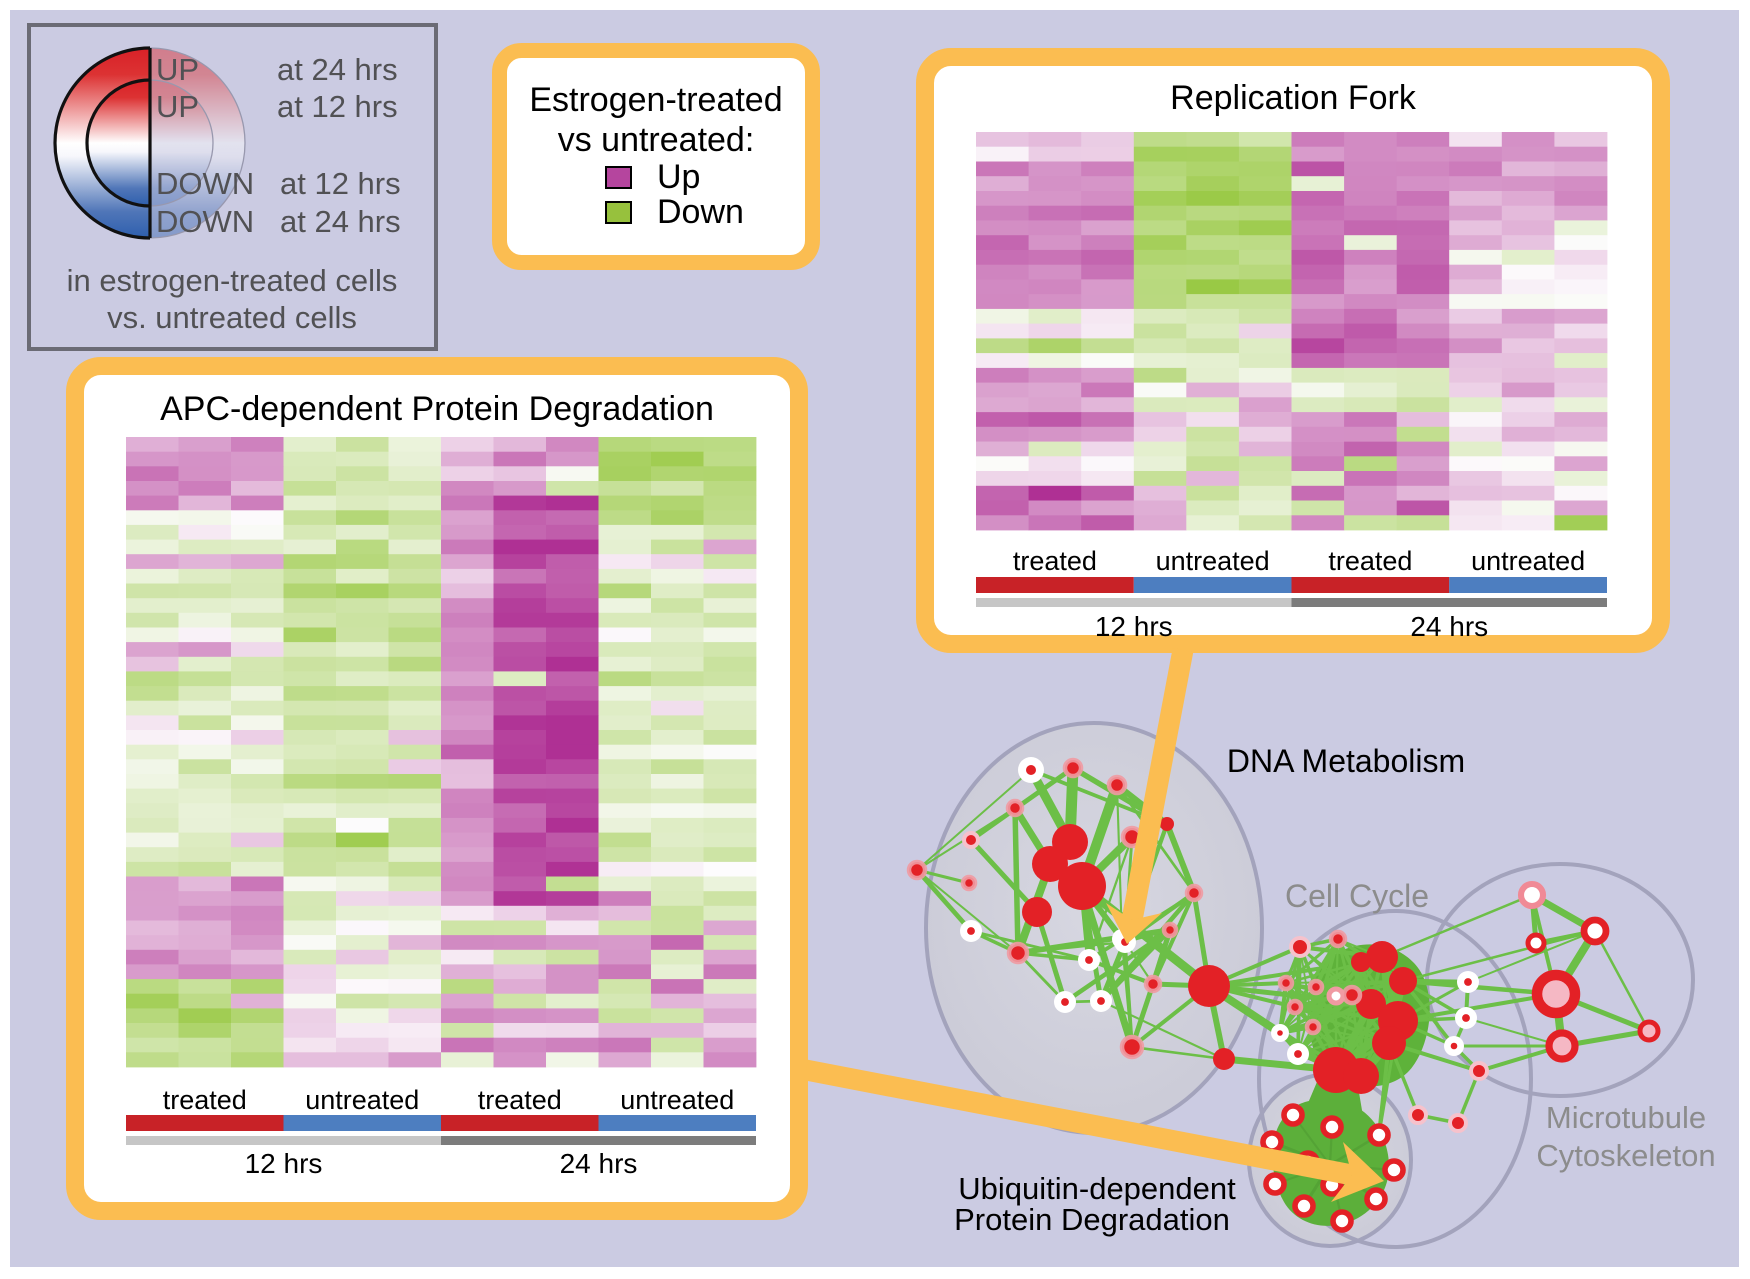 The image size is (1750, 1279). What do you see at coordinates (1346, 761) in the screenshot?
I see `svg-text: DNA Metabolism` at bounding box center [1346, 761].